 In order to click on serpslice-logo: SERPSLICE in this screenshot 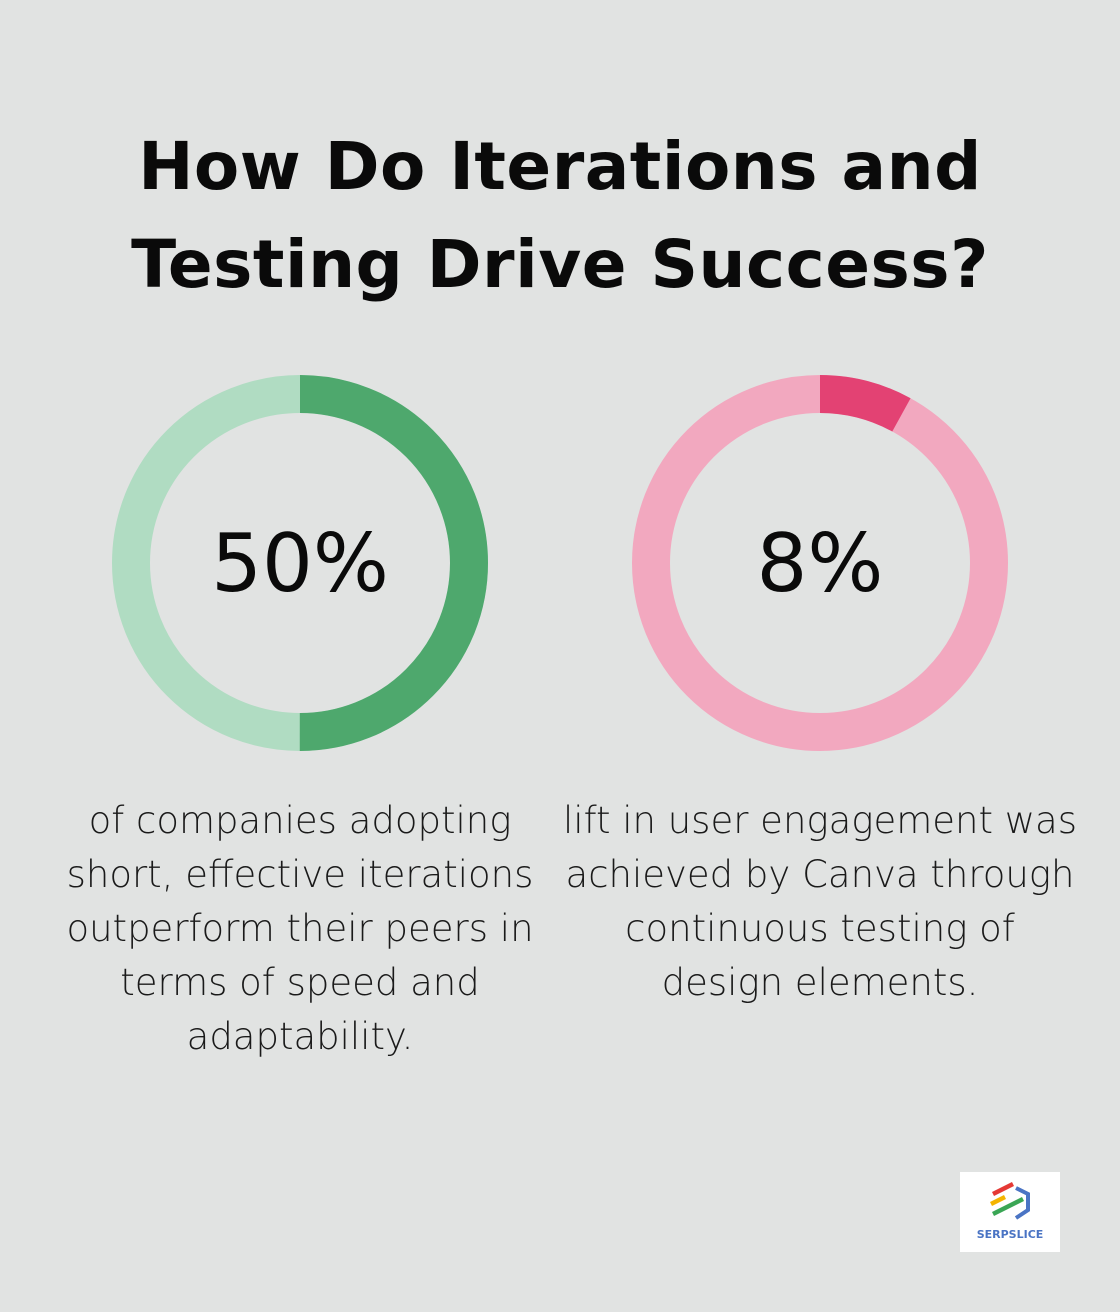, I will do `click(1010, 1212)`.